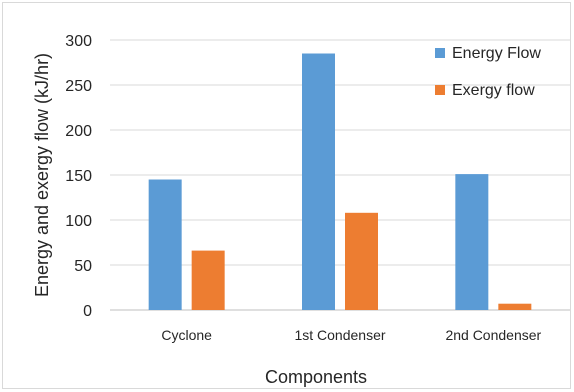 The height and width of the screenshot is (392, 574). I want to click on y-tick-label: 150, so click(78, 176).